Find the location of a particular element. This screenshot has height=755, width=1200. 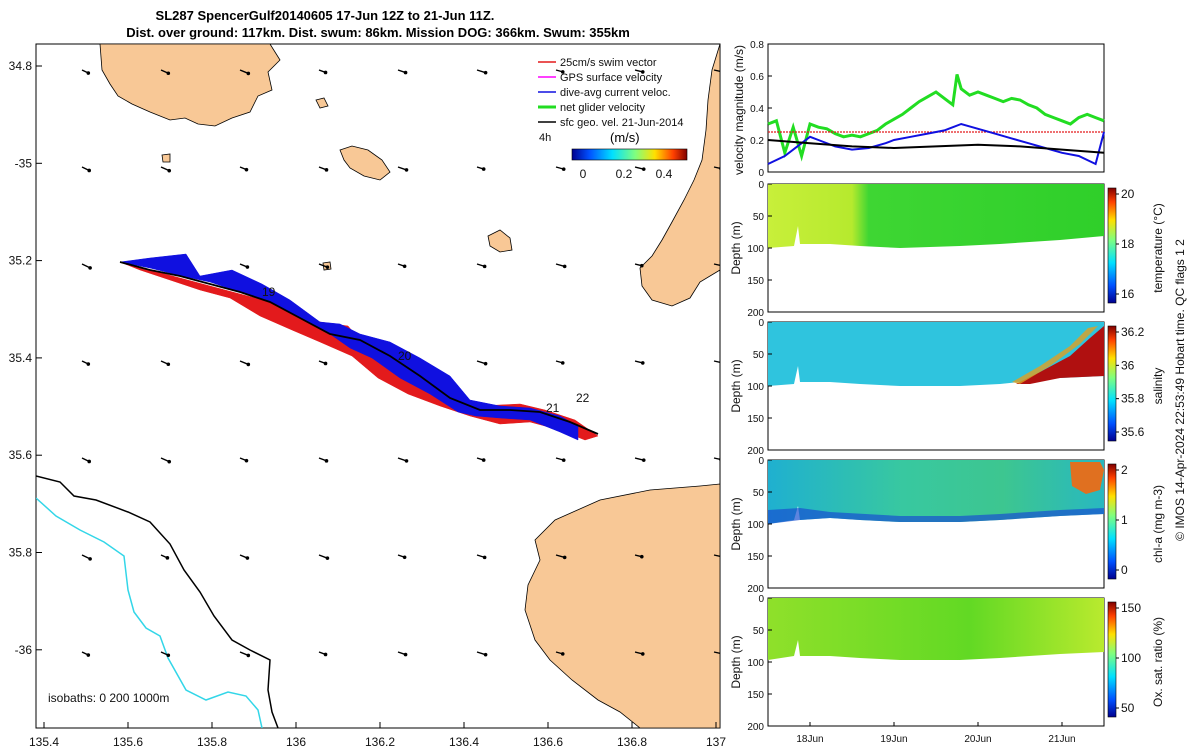

day-label-22: 22 is located at coordinates (583, 398).